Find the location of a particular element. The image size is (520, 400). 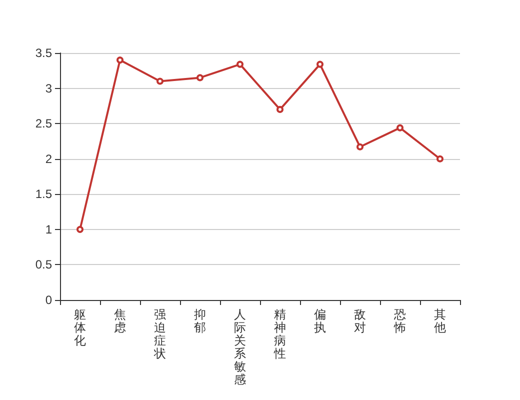

x-tick-label: 人际关系敏感 is located at coordinates (240, 347).